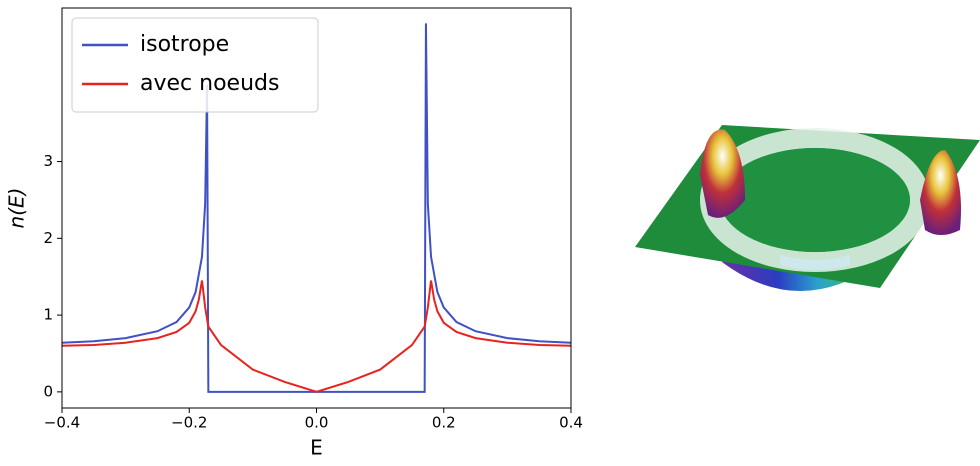 This screenshot has height=466, width=980. What do you see at coordinates (807, 208) in the screenshot?
I see `surface-illustration` at bounding box center [807, 208].